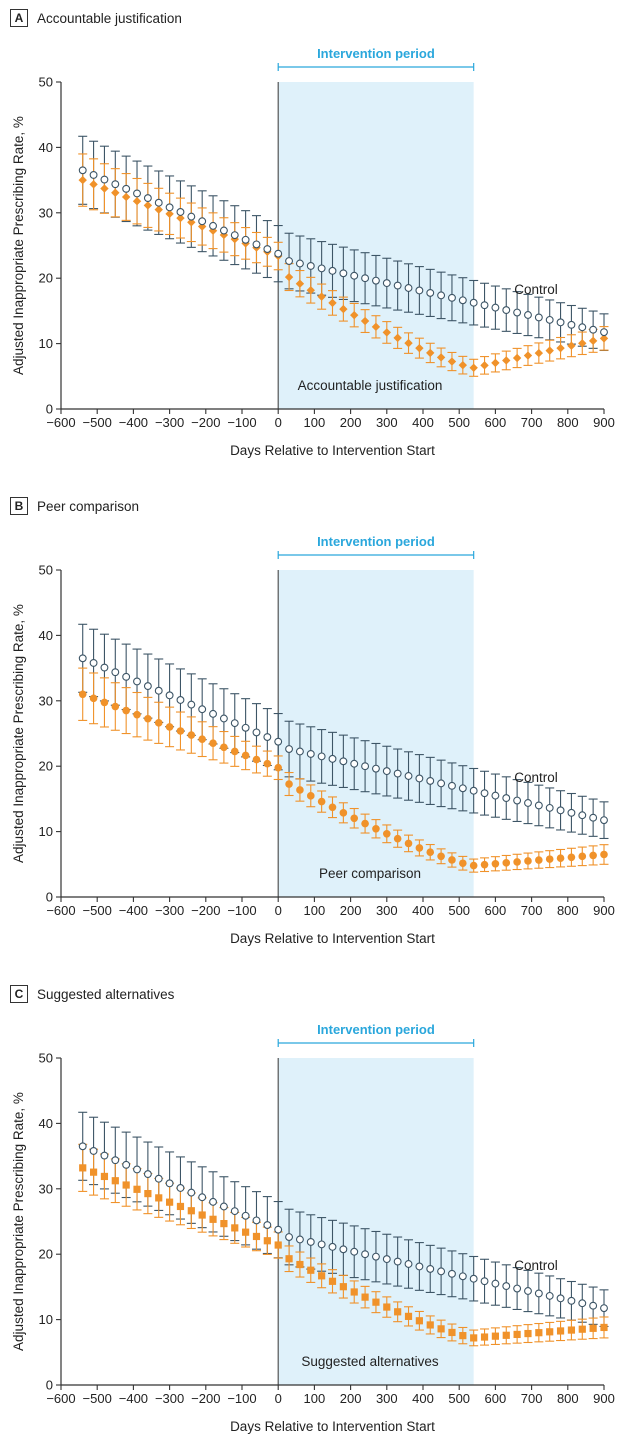 This screenshot has height=1446, width=618. What do you see at coordinates (46, 635) in the screenshot?
I see `y-tick-label: 40` at bounding box center [46, 635].